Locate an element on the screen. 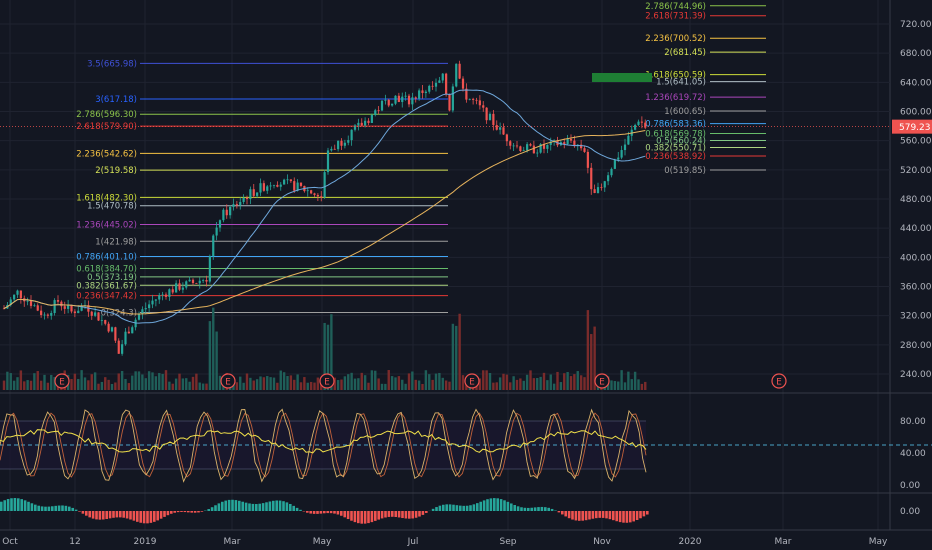 This screenshot has width=932, height=550. time-tick-label: 2019 is located at coordinates (145, 542).